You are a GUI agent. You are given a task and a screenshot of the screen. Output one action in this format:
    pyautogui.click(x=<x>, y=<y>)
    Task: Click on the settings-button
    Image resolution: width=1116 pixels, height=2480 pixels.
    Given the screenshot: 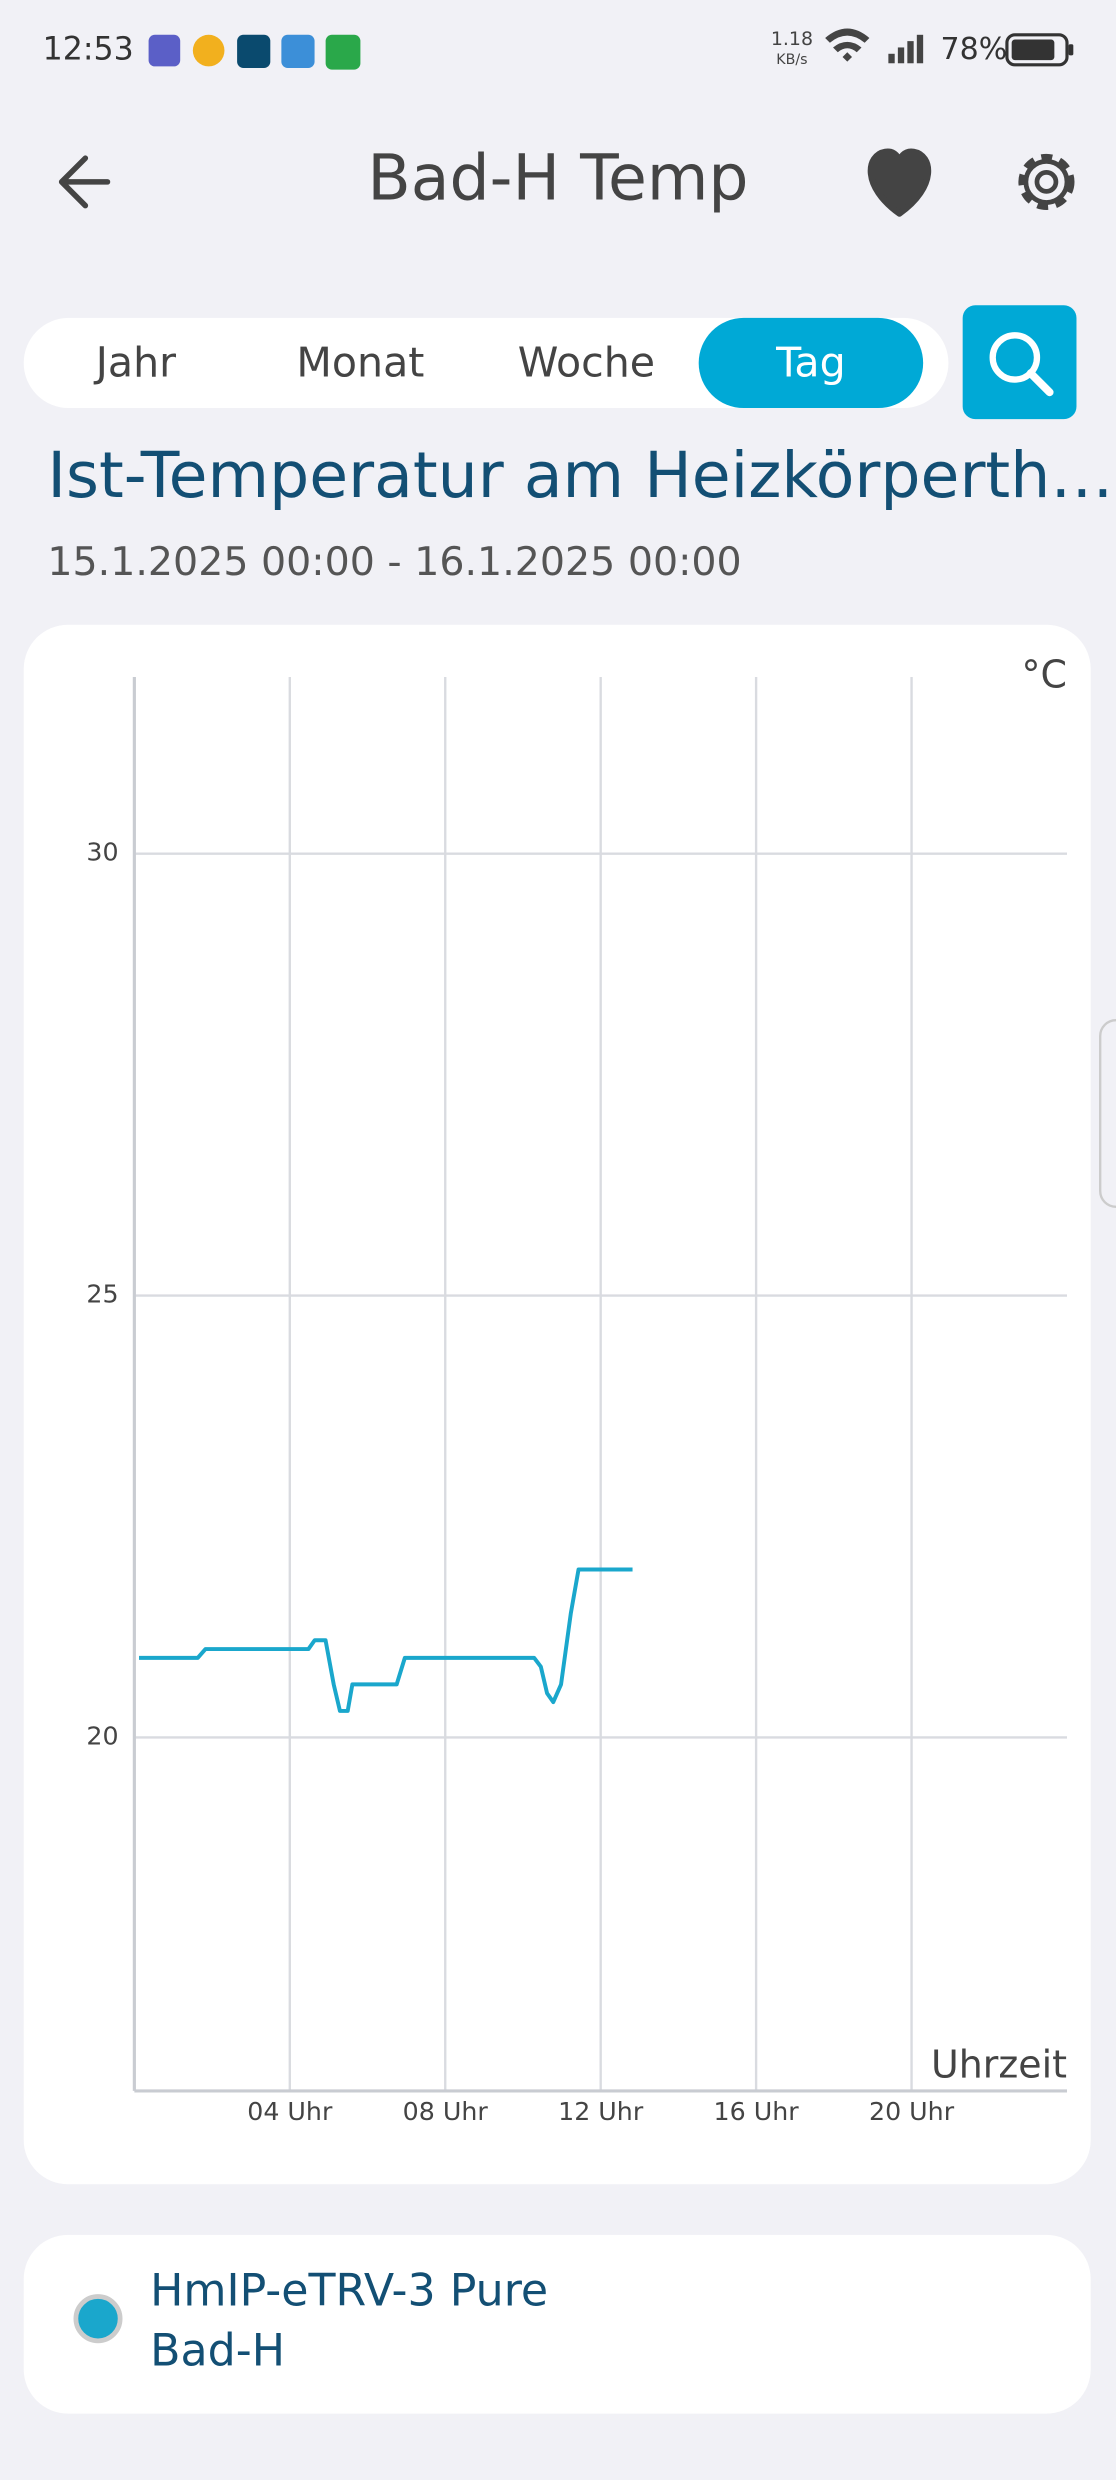 What is the action you would take?
    pyautogui.click(x=1046, y=181)
    